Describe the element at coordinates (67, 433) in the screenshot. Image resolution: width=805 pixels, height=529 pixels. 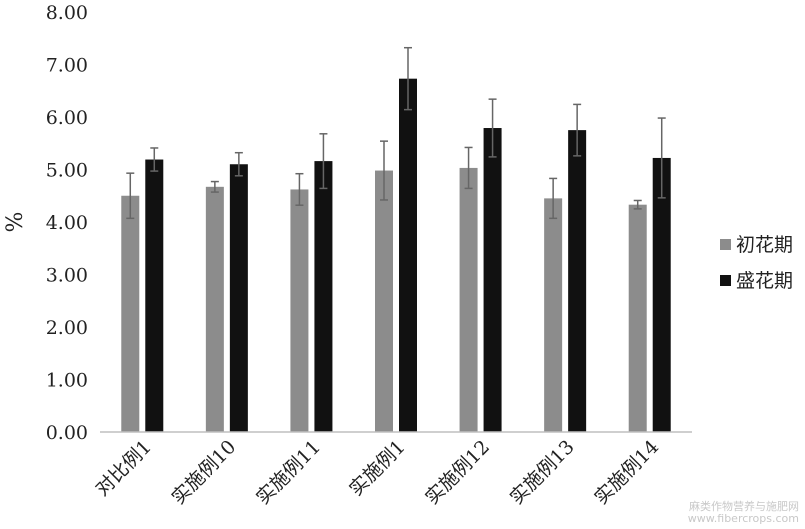
I see `y-tick-label: 0.00` at that location.